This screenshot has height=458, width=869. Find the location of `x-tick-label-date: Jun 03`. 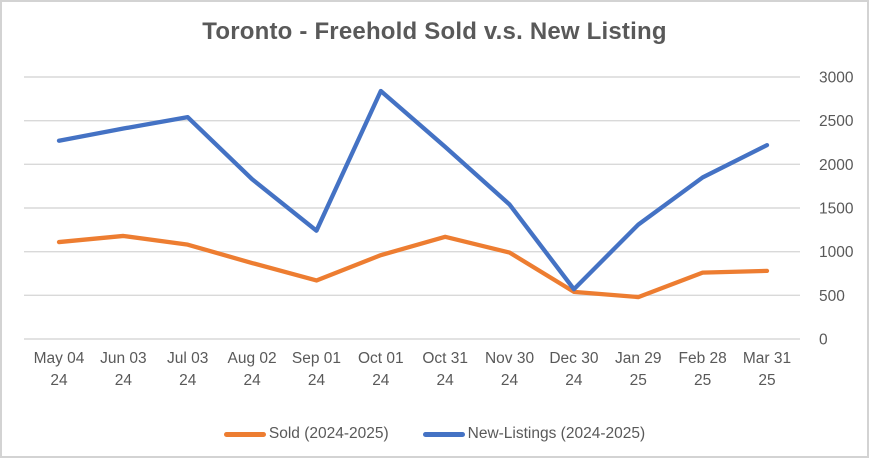

x-tick-label-date: Jun 03 is located at coordinates (123, 358).